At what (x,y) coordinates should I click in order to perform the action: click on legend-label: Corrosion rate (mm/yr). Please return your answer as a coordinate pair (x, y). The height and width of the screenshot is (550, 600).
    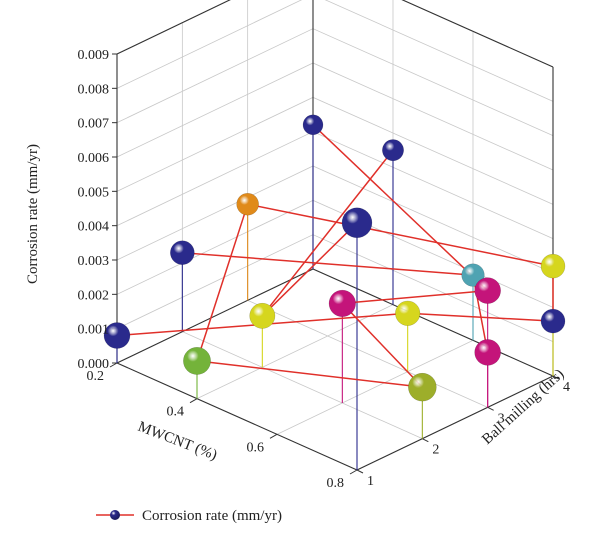
    Looking at the image, I should click on (212, 516).